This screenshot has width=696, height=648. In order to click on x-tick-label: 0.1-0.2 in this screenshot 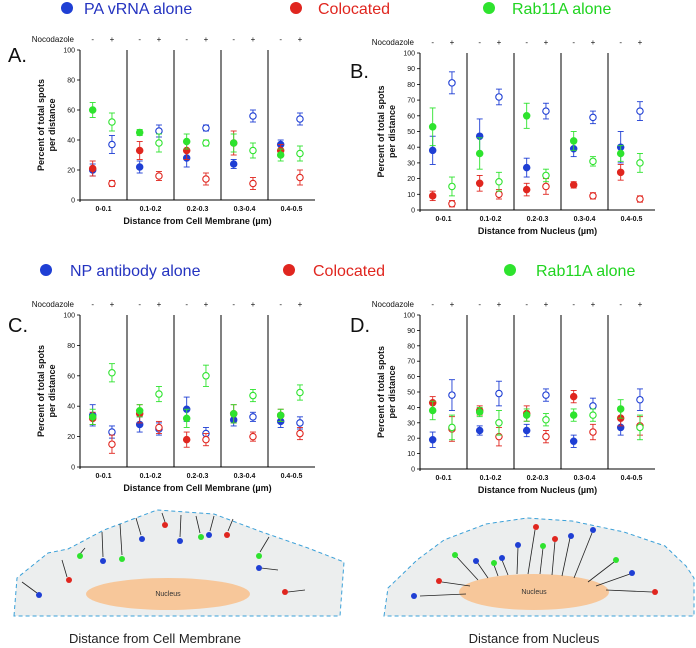, I will do `click(151, 476)`.